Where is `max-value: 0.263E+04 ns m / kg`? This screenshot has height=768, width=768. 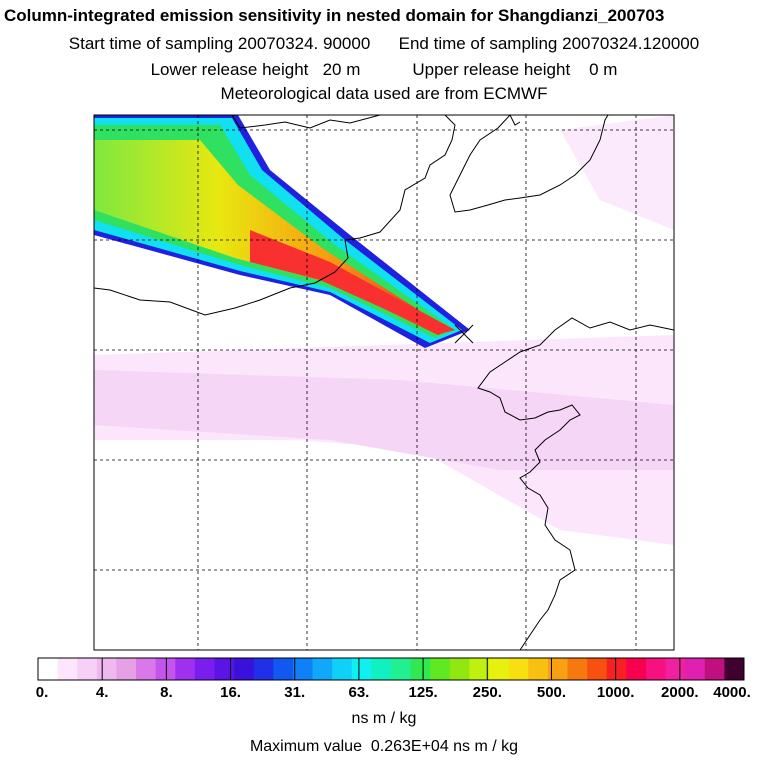
max-value: 0.263E+04 ns m / kg is located at coordinates (444, 746).